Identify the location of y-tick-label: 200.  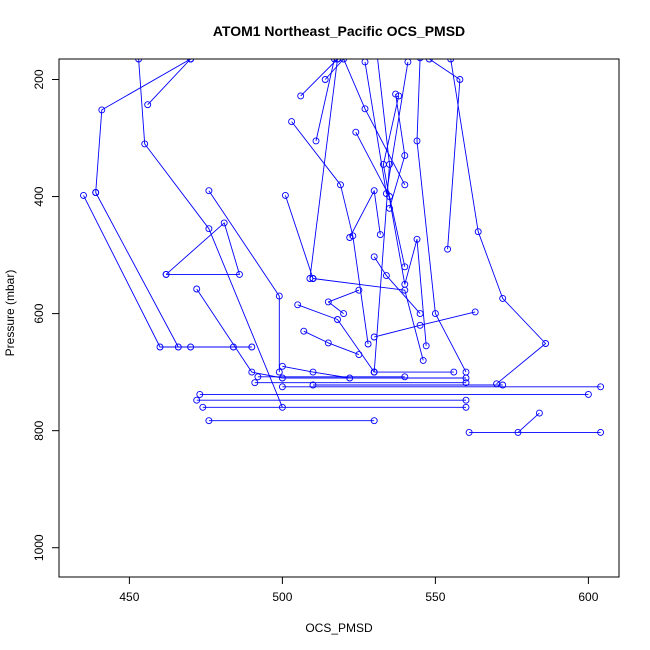
(39, 79).